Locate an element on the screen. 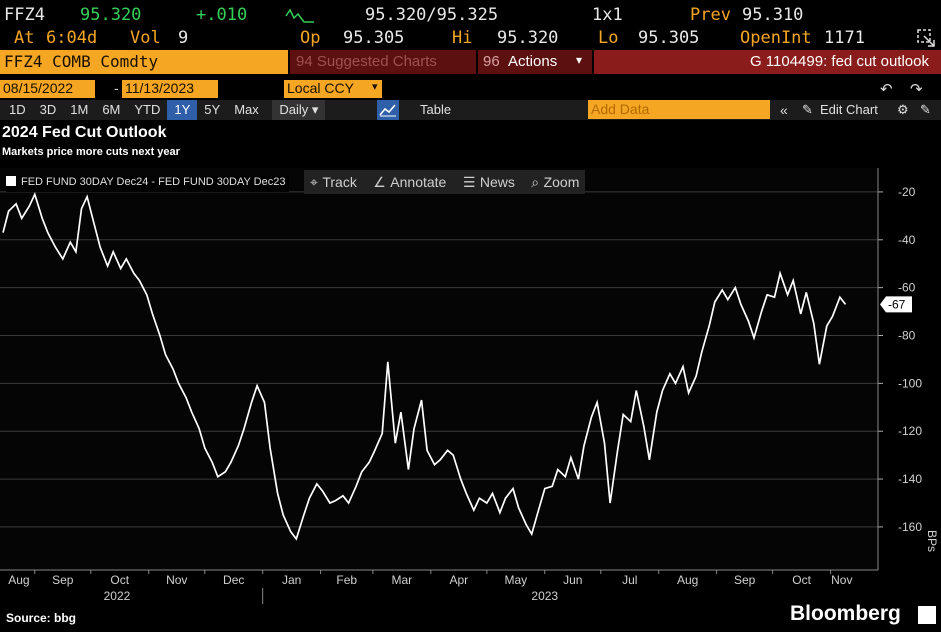 The height and width of the screenshot is (632, 941). settings-icon: ⚙ is located at coordinates (903, 109).